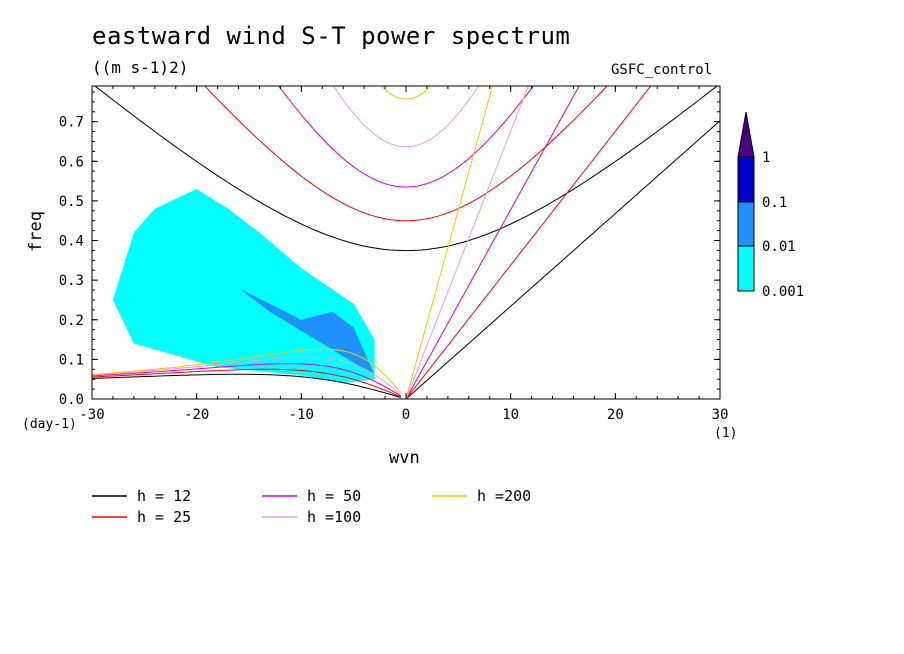 The image size is (904, 654). Describe the element at coordinates (71, 321) in the screenshot. I see `y-tick-label: 0.2` at that location.